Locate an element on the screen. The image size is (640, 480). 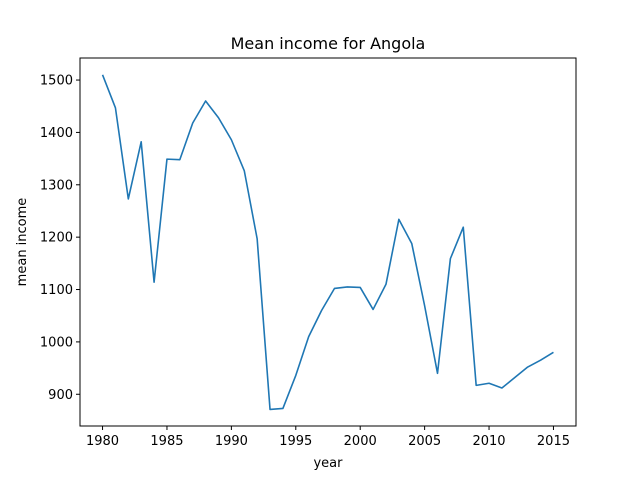
chart-title: Mean income for Angola is located at coordinates (328, 43).